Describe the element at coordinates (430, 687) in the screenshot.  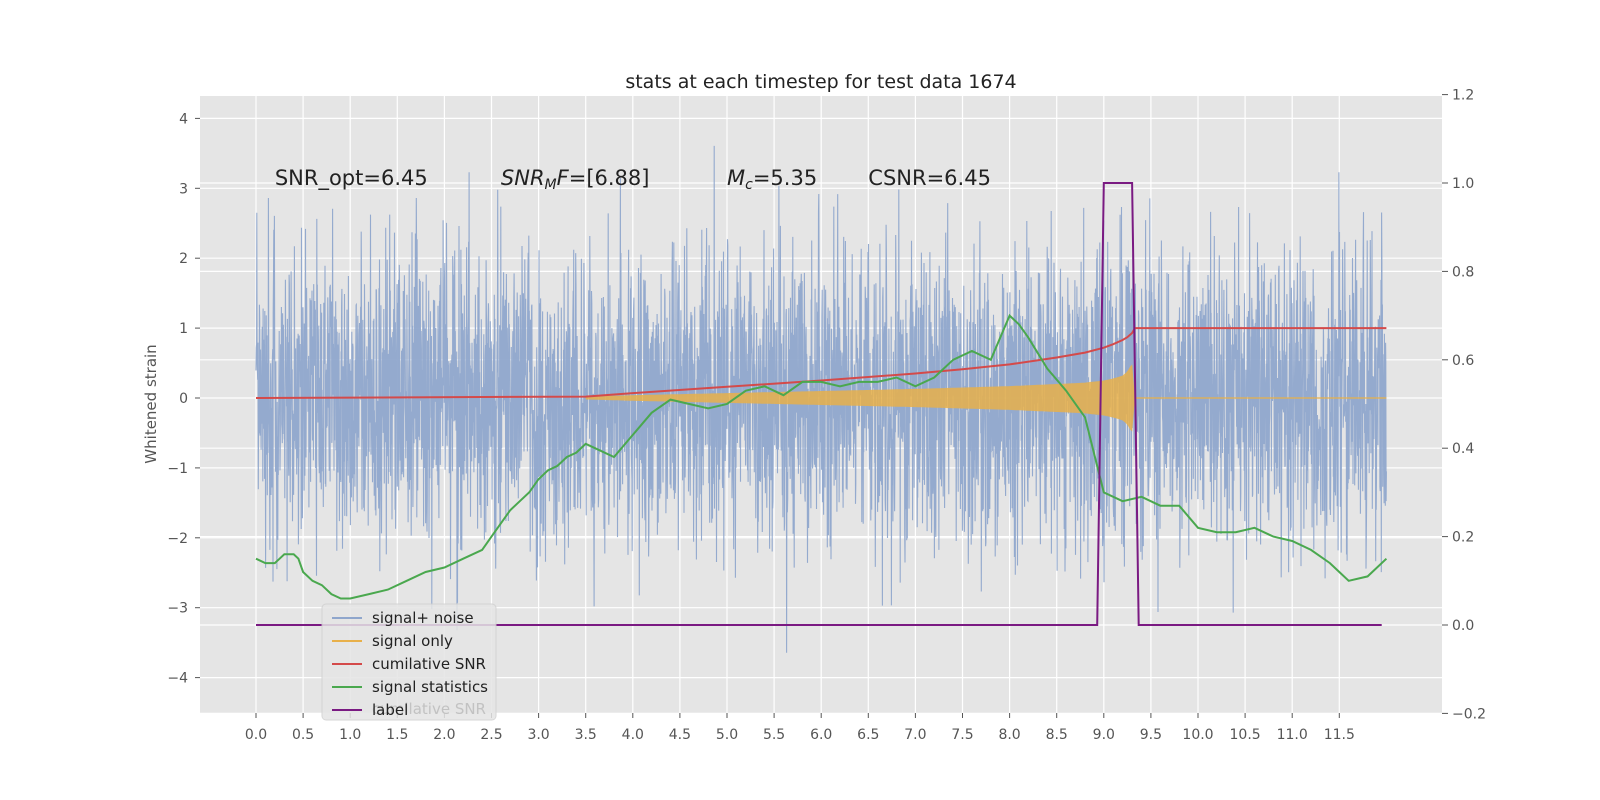
I see `legend-label: signal statistics` at that location.